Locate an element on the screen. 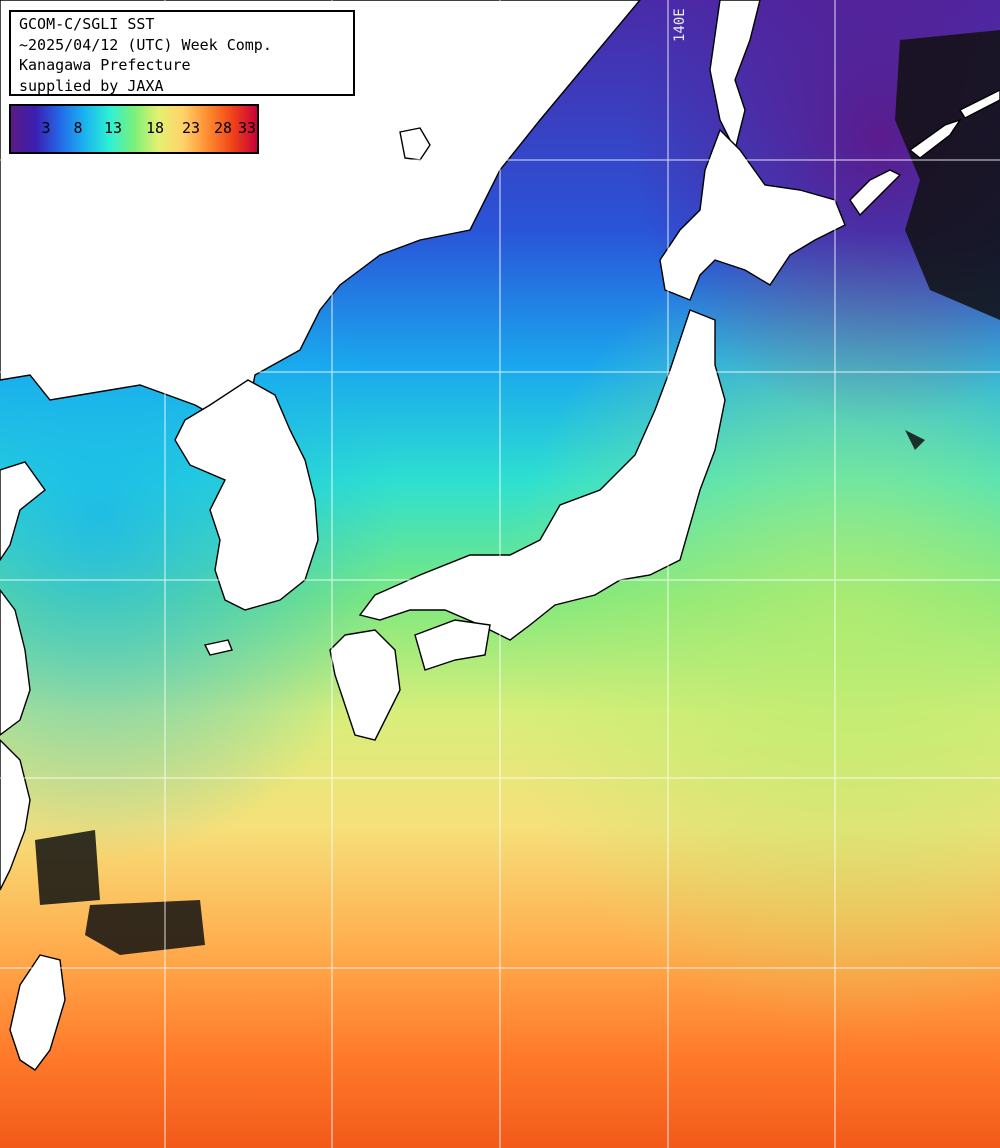 This screenshot has width=1000, height=1148. mainland-china-south is located at coordinates (15, 739).